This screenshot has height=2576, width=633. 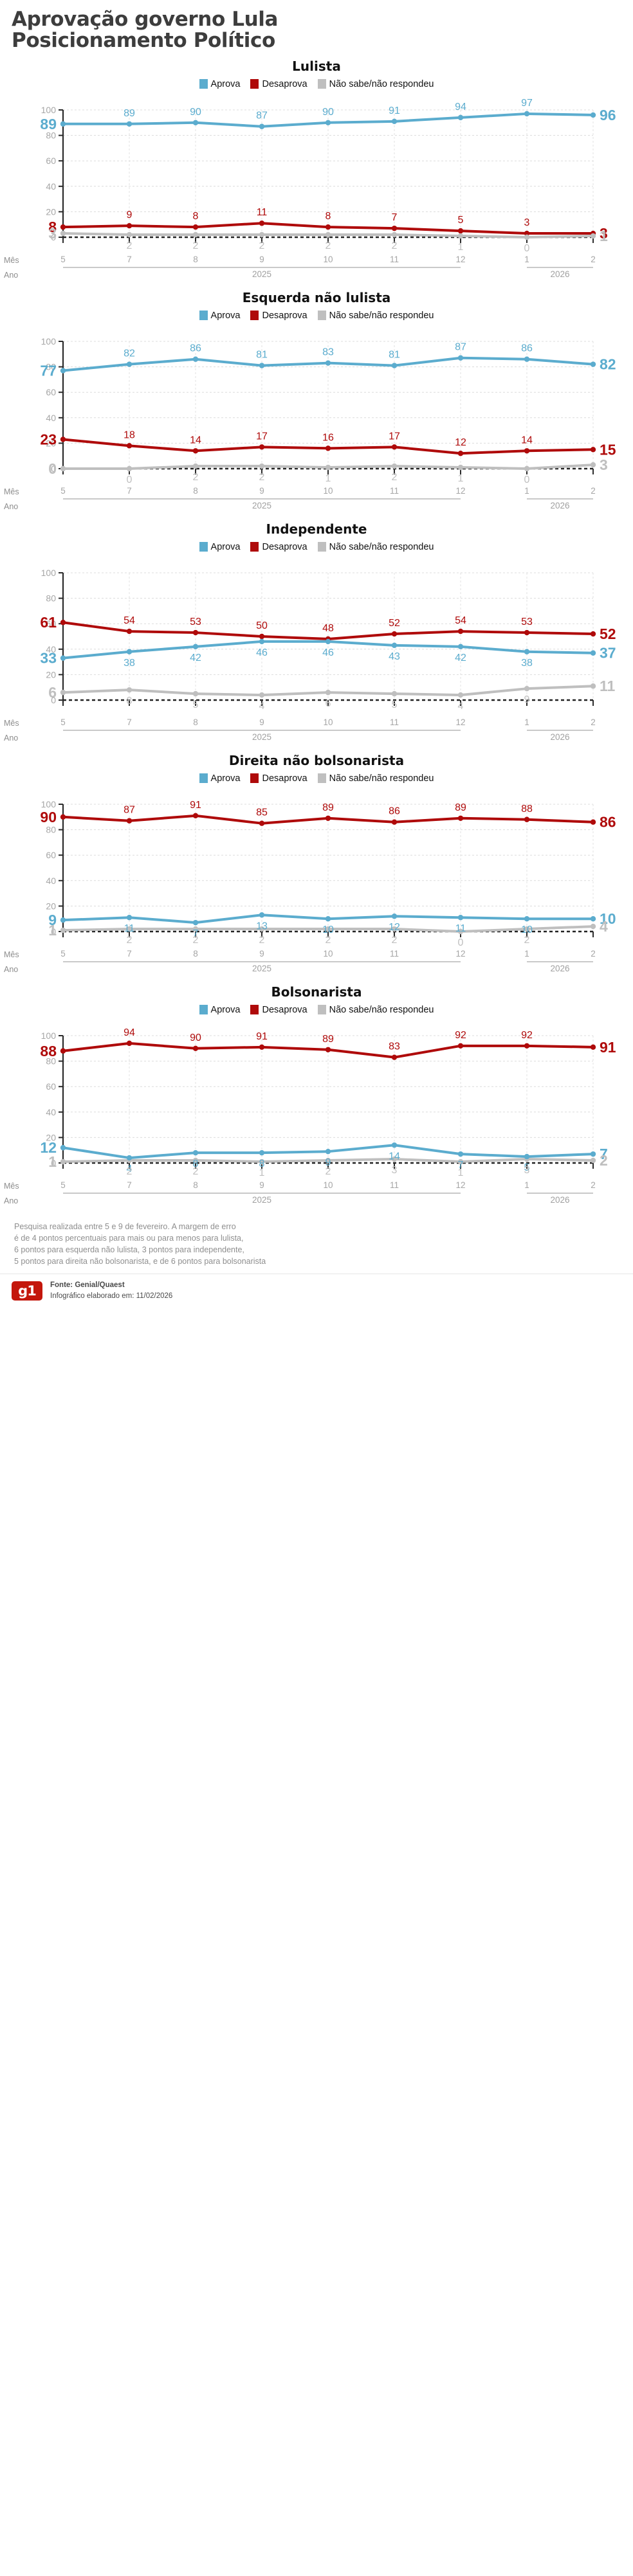 I want to click on data-label: 9, so click(x=130, y=215).